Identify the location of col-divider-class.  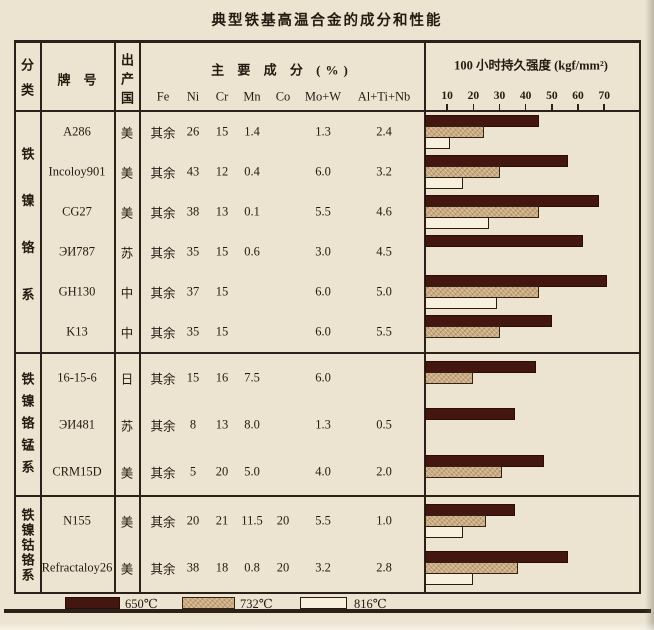
(41, 317).